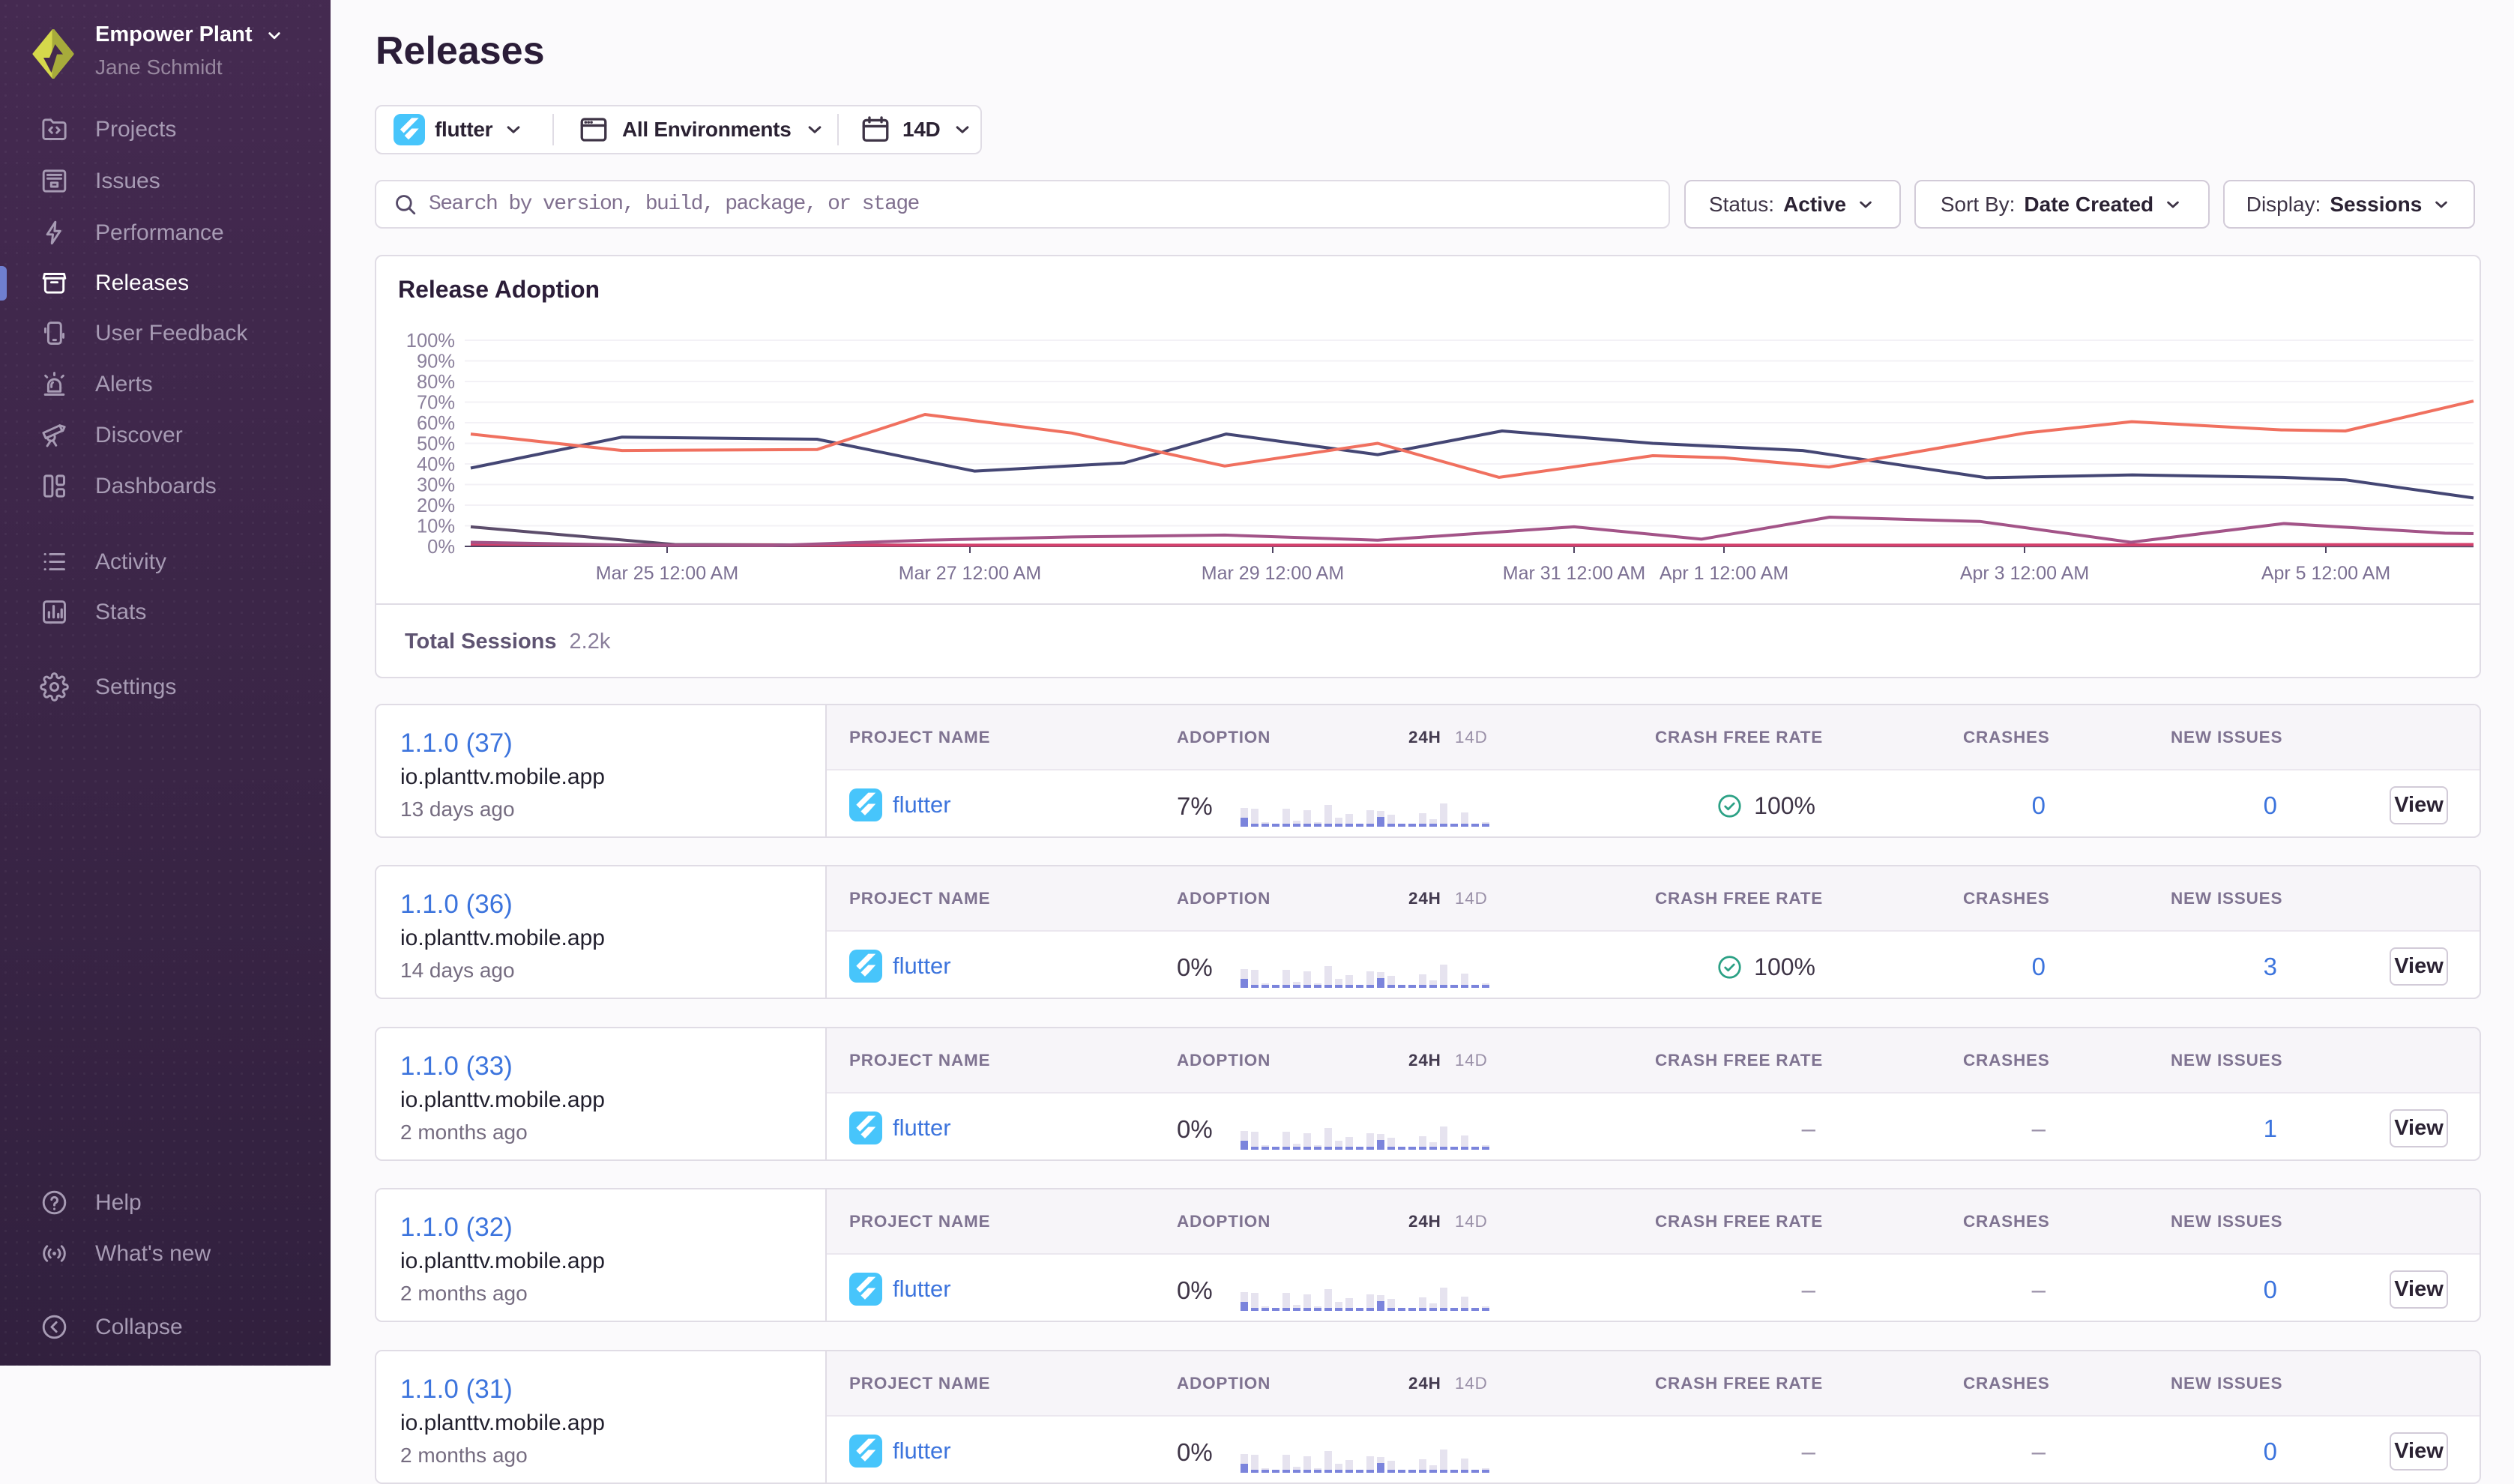 The image size is (2514, 1484). I want to click on svg-text: 0%, so click(441, 548).